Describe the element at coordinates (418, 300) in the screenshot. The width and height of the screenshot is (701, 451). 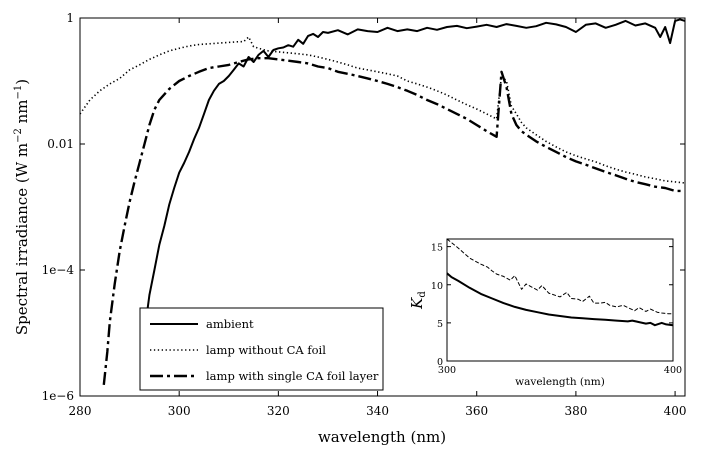
I see `inset-y-axis-label: Kd` at that location.